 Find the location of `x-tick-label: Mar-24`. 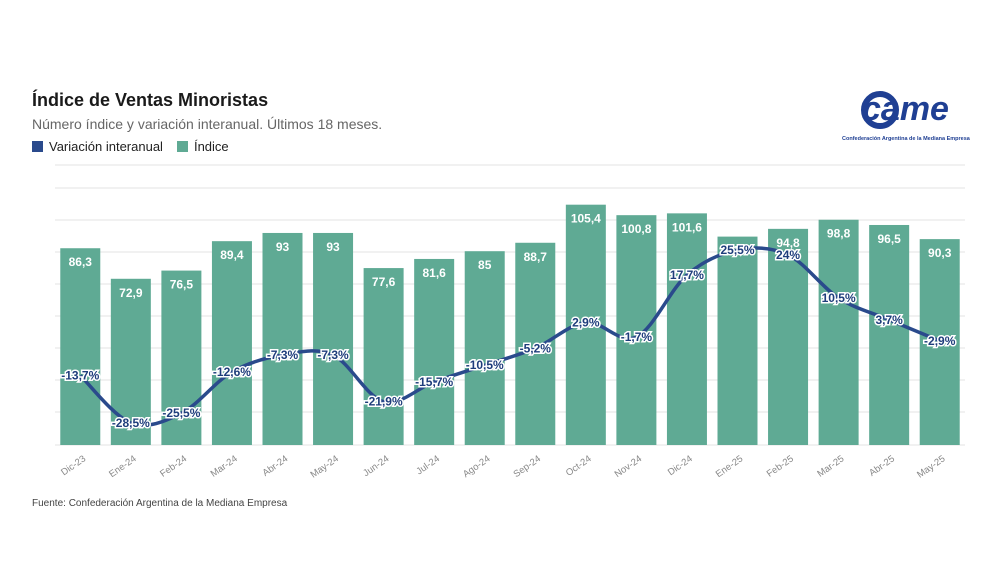

x-tick-label: Mar-24 is located at coordinates (224, 466).